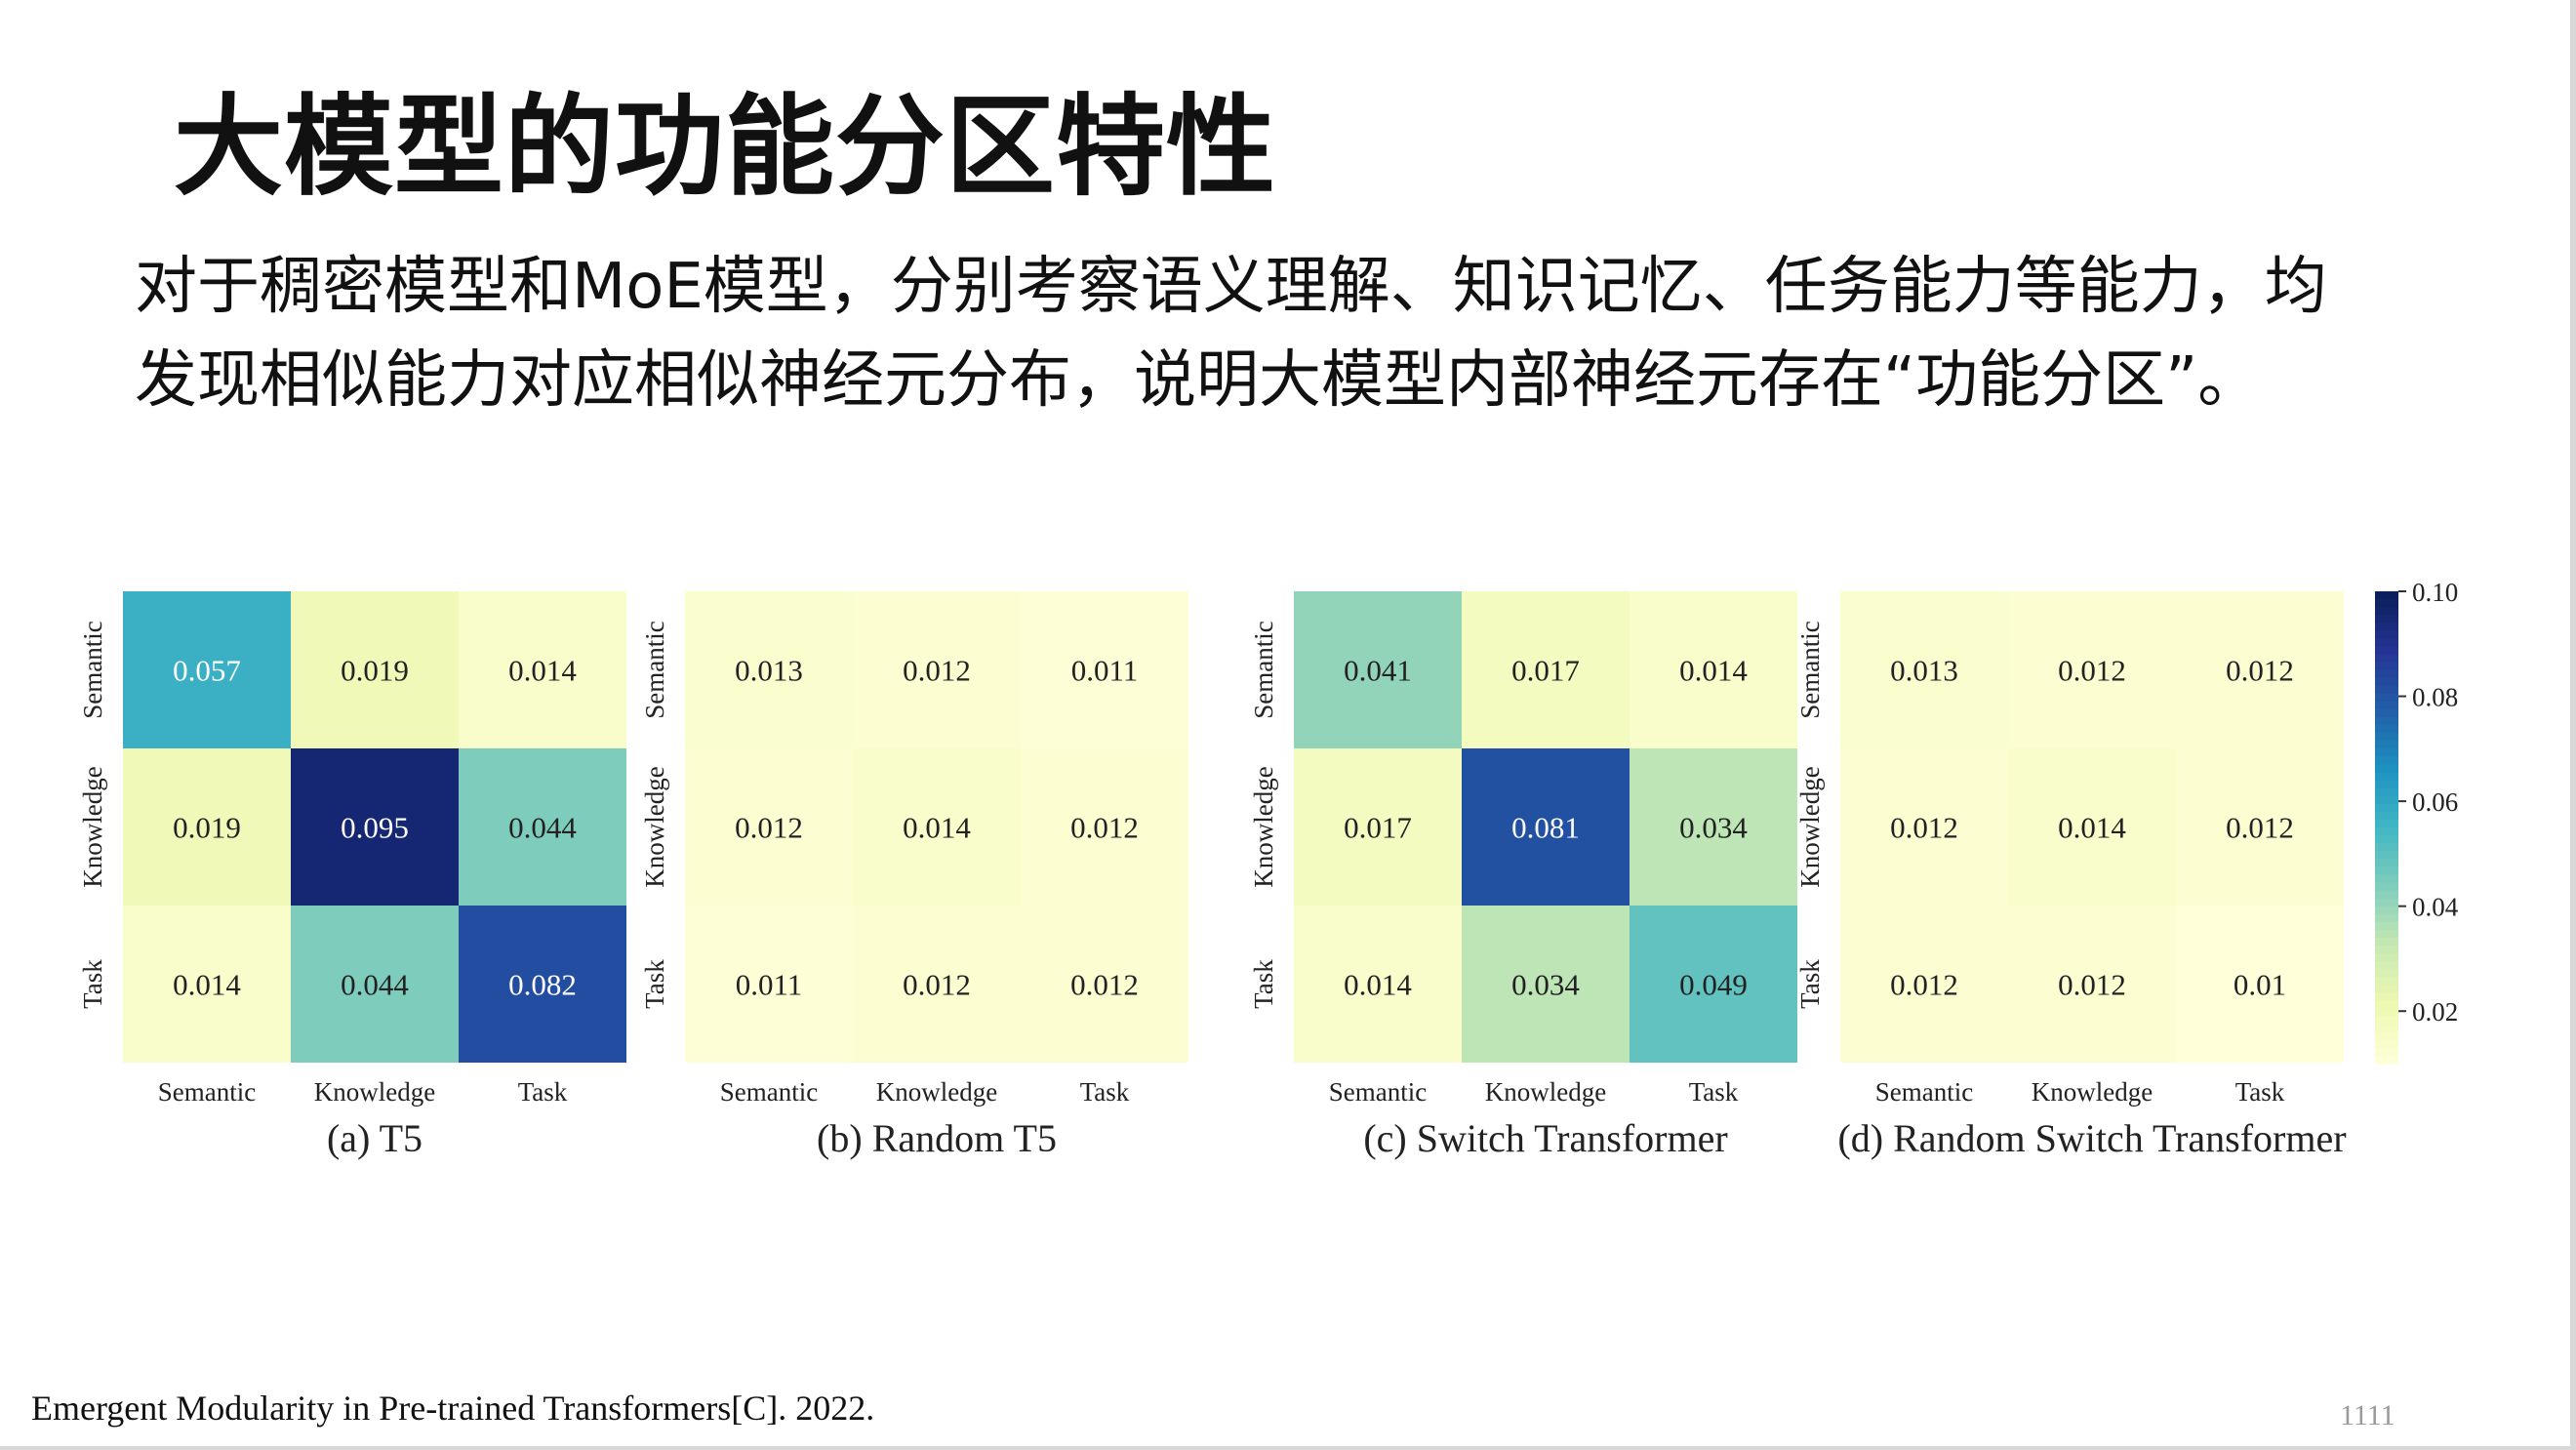 This screenshot has height=1450, width=2576. Describe the element at coordinates (937, 1138) in the screenshot. I see `panel-b-caption: (b) Random T5` at that location.